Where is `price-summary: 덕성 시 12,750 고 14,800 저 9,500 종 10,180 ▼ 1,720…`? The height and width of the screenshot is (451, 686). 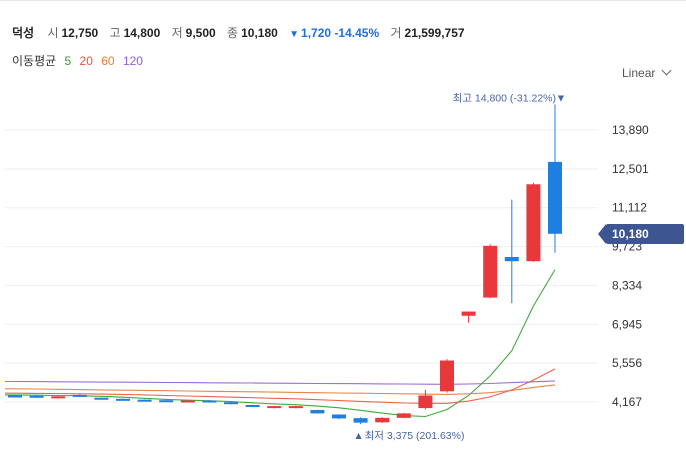 price-summary: 덕성 시 12,750 고 14,800 저 9,500 종 10,180 ▼ 1,720… is located at coordinates (242, 32).